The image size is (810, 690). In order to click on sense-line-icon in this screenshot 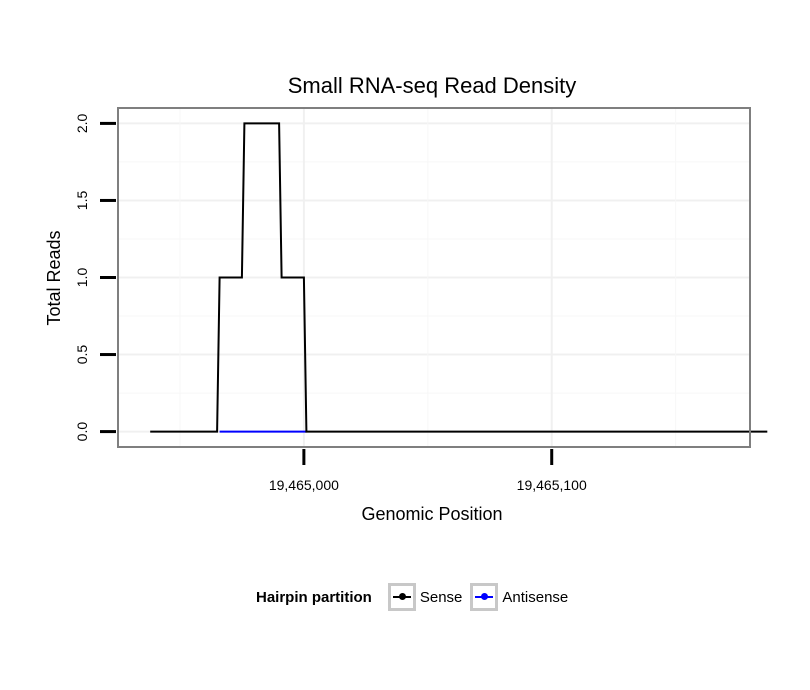, I will do `click(401, 597)`.